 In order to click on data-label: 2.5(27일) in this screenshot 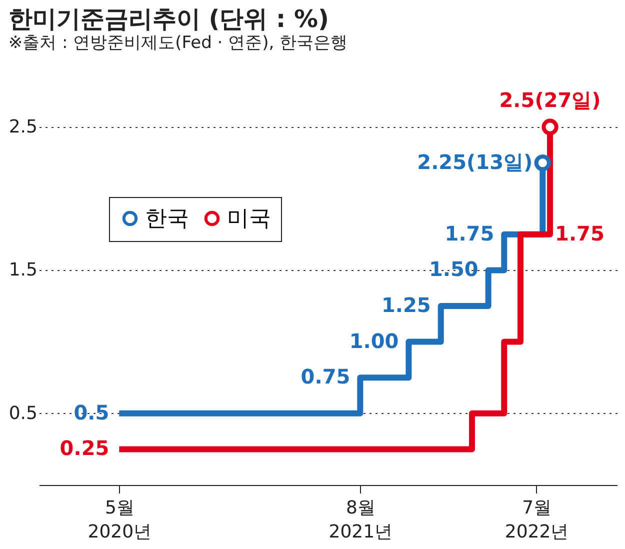, I will do `click(550, 100)`.